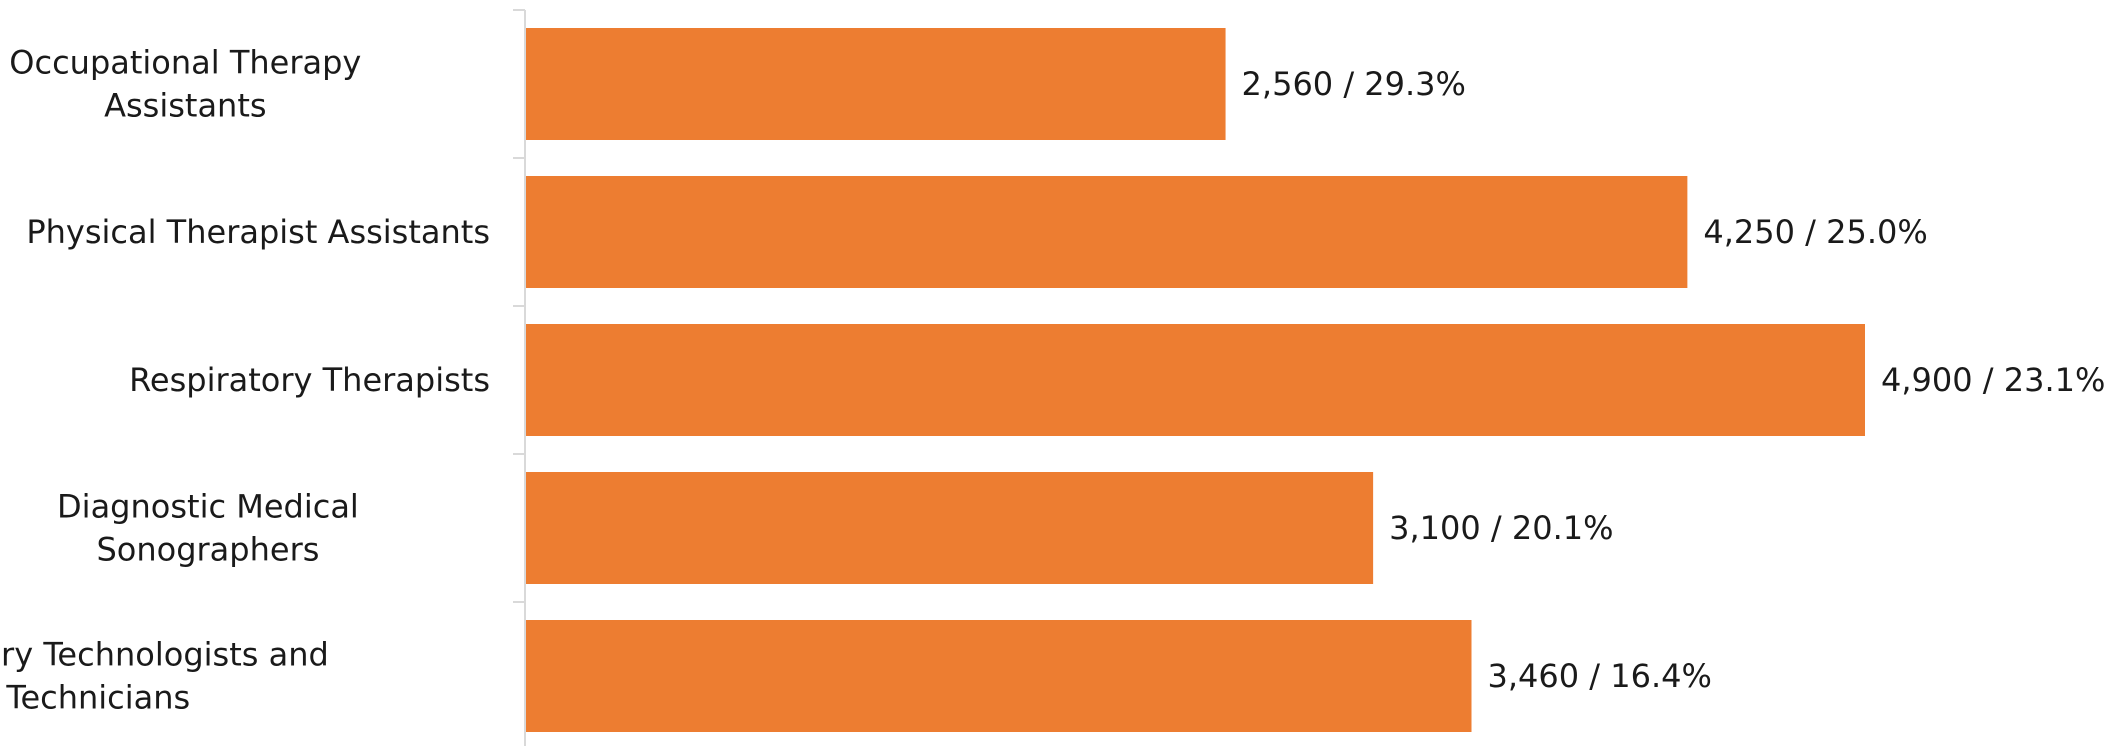  I want to click on data-label: 4,900 / 23.1%, so click(1993, 380).